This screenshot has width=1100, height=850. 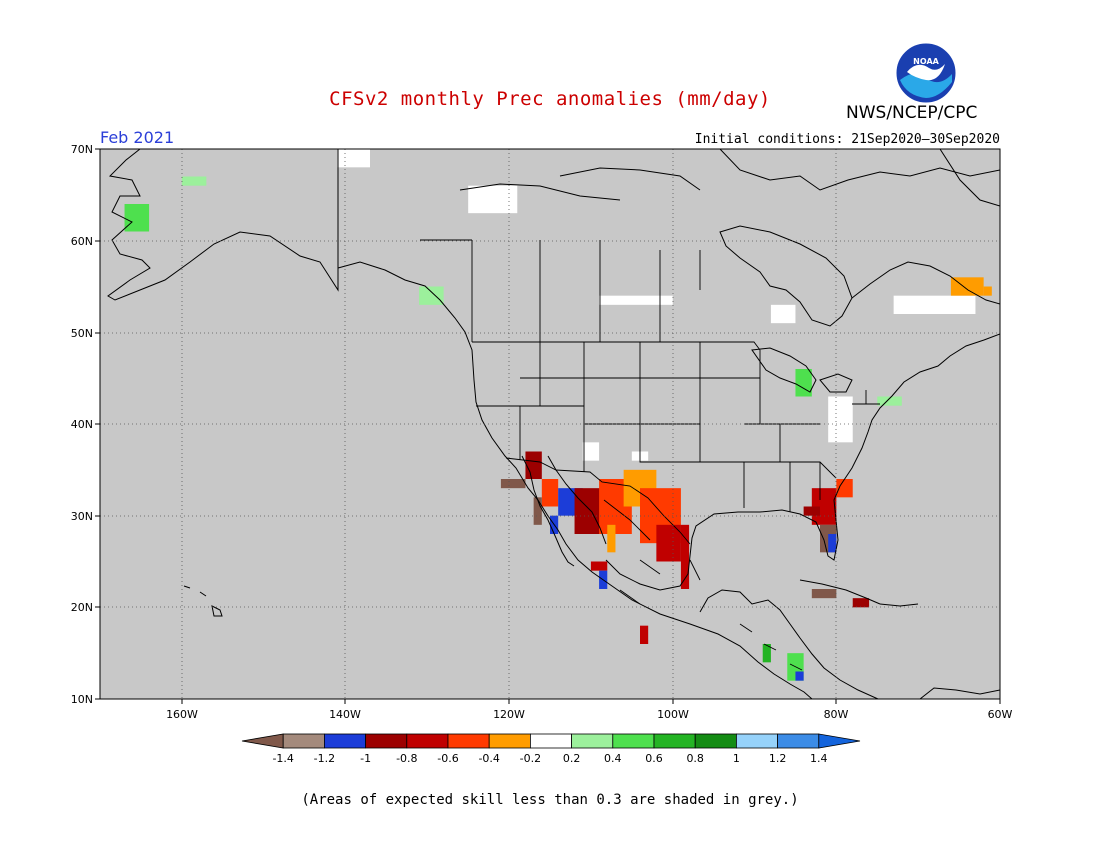 I want to click on colorbar-label: -1.2, so click(x=324, y=758).